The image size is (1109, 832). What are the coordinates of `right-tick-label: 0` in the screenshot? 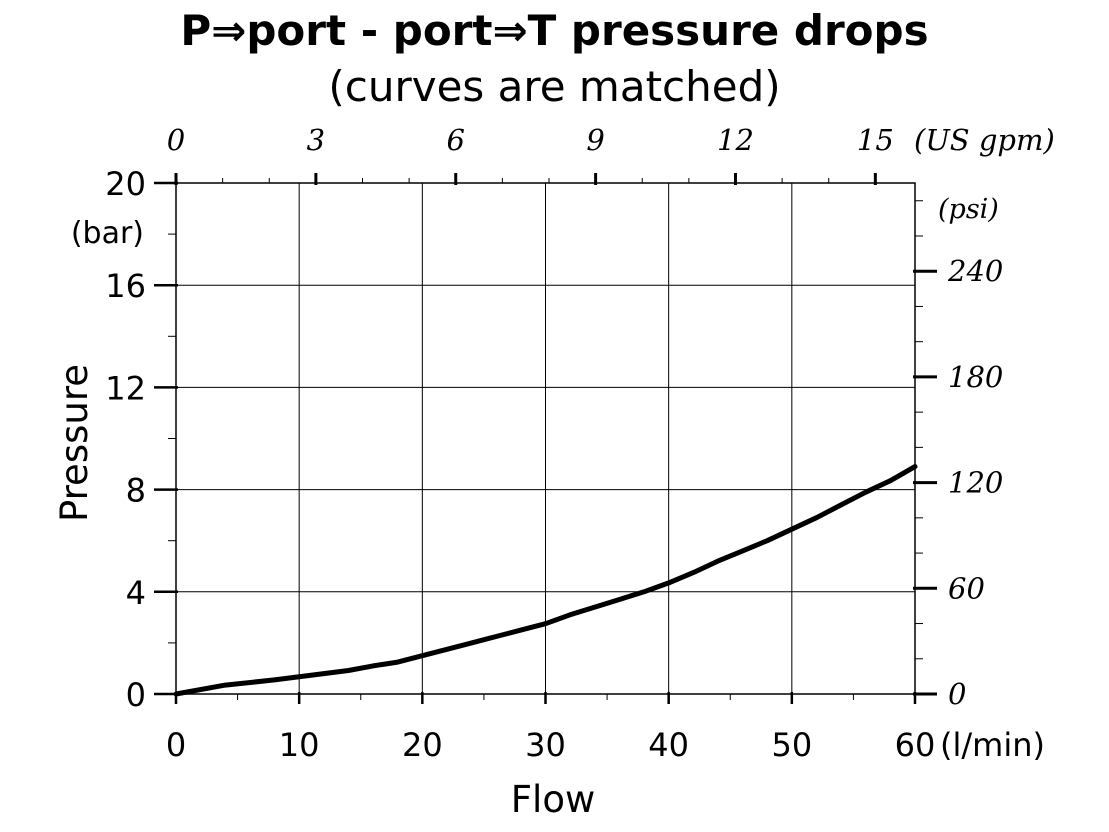 It's located at (957, 694).